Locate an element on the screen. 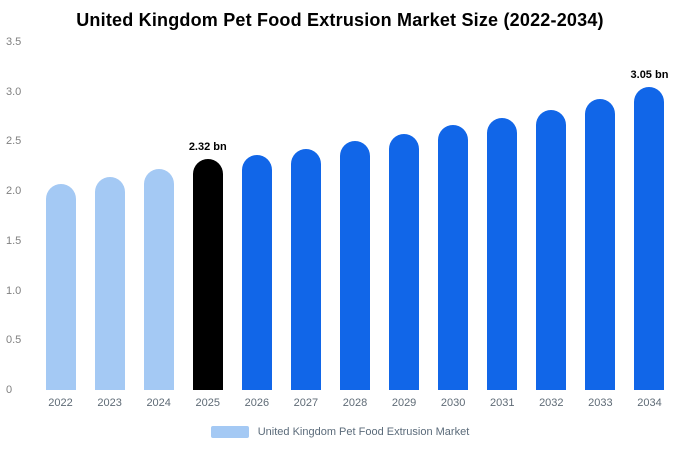 This screenshot has height=450, width=680. bar-slot-2033: 2033 is located at coordinates (600, 225).